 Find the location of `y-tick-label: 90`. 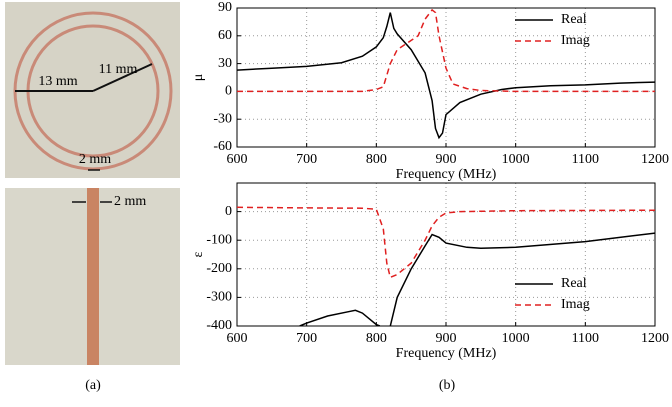

y-tick-label: 90 is located at coordinates (225, 7).